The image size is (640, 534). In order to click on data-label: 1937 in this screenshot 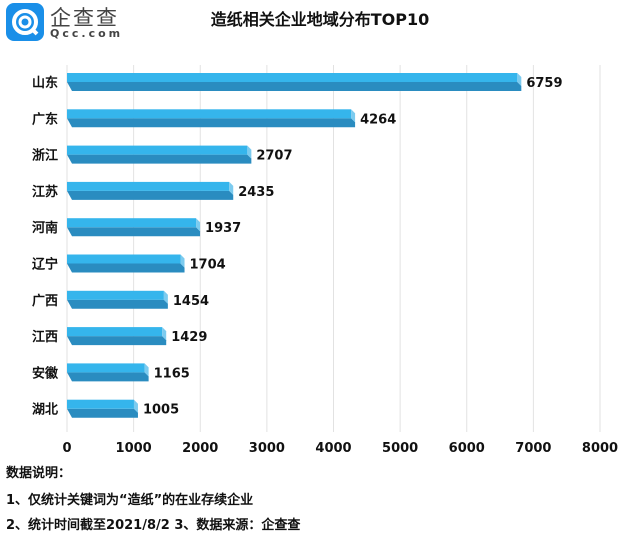, I will do `click(223, 228)`.